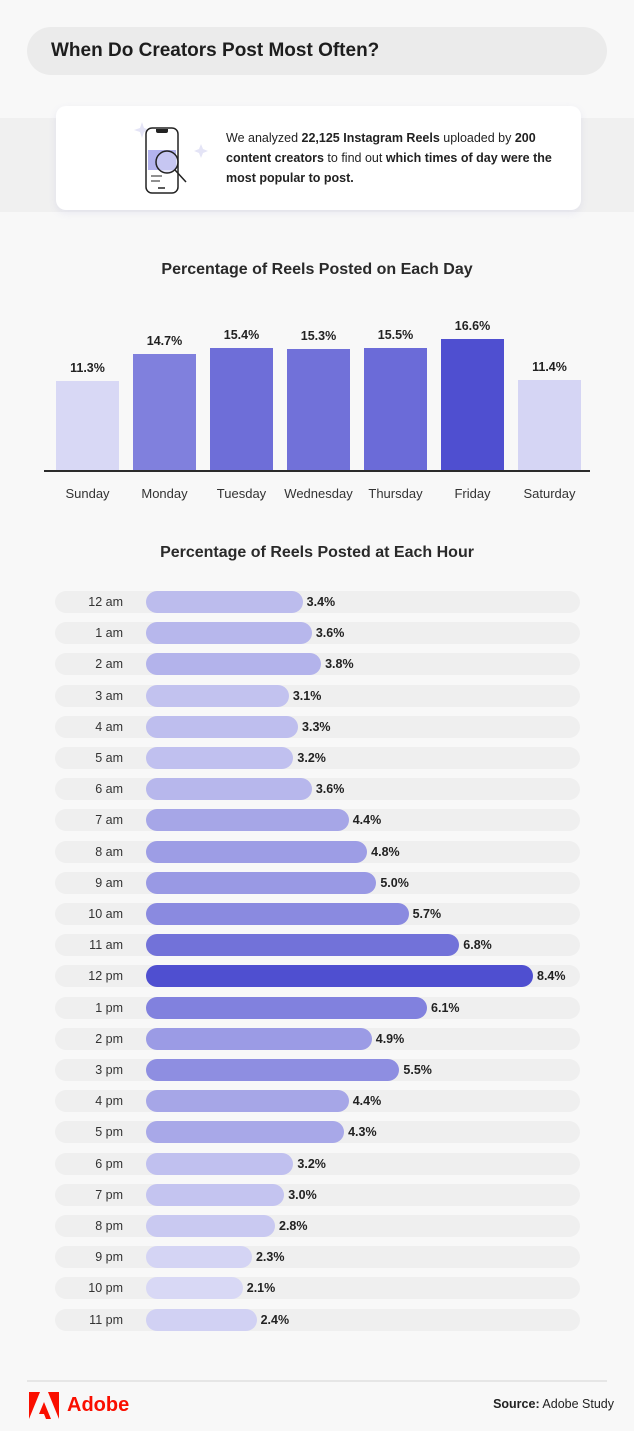 This screenshot has width=634, height=1431. Describe the element at coordinates (79, 1405) in the screenshot. I see `adobe-logo: Adobe` at that location.